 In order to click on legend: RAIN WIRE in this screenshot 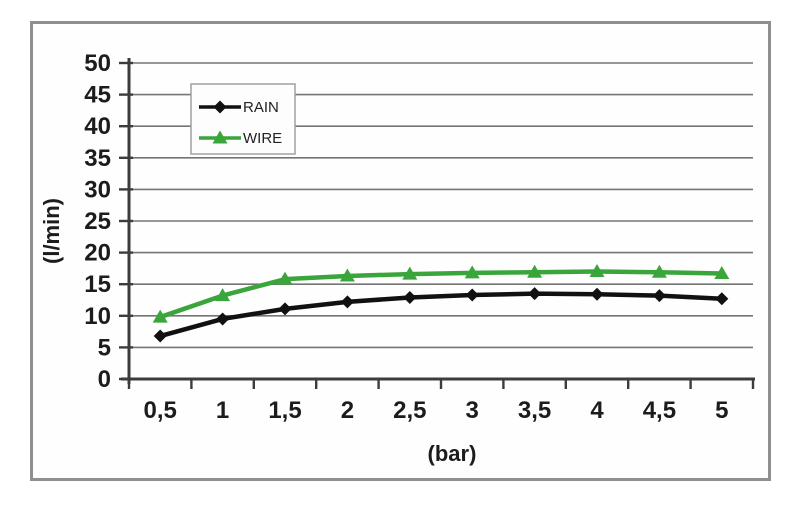, I will do `click(243, 119)`.